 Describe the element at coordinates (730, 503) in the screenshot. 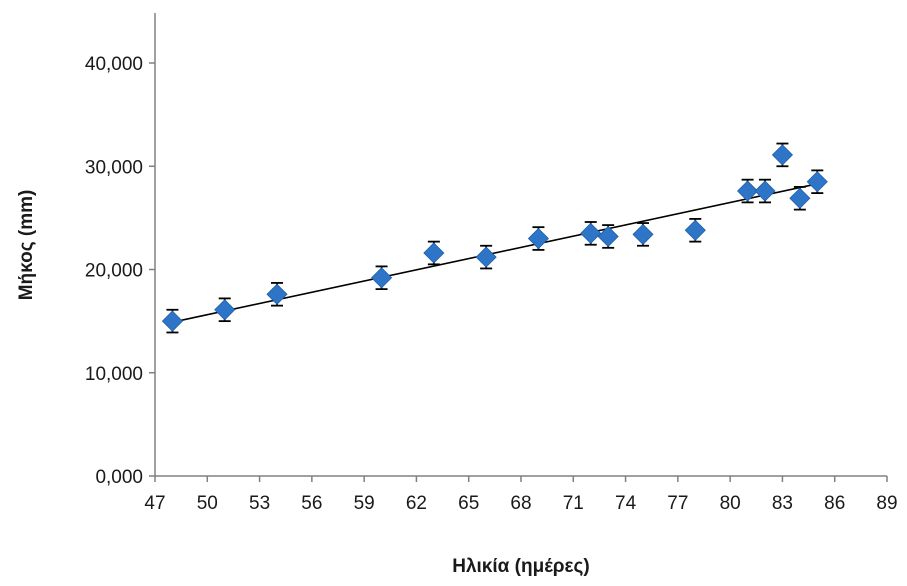

I see `x-tick-label: 80` at that location.